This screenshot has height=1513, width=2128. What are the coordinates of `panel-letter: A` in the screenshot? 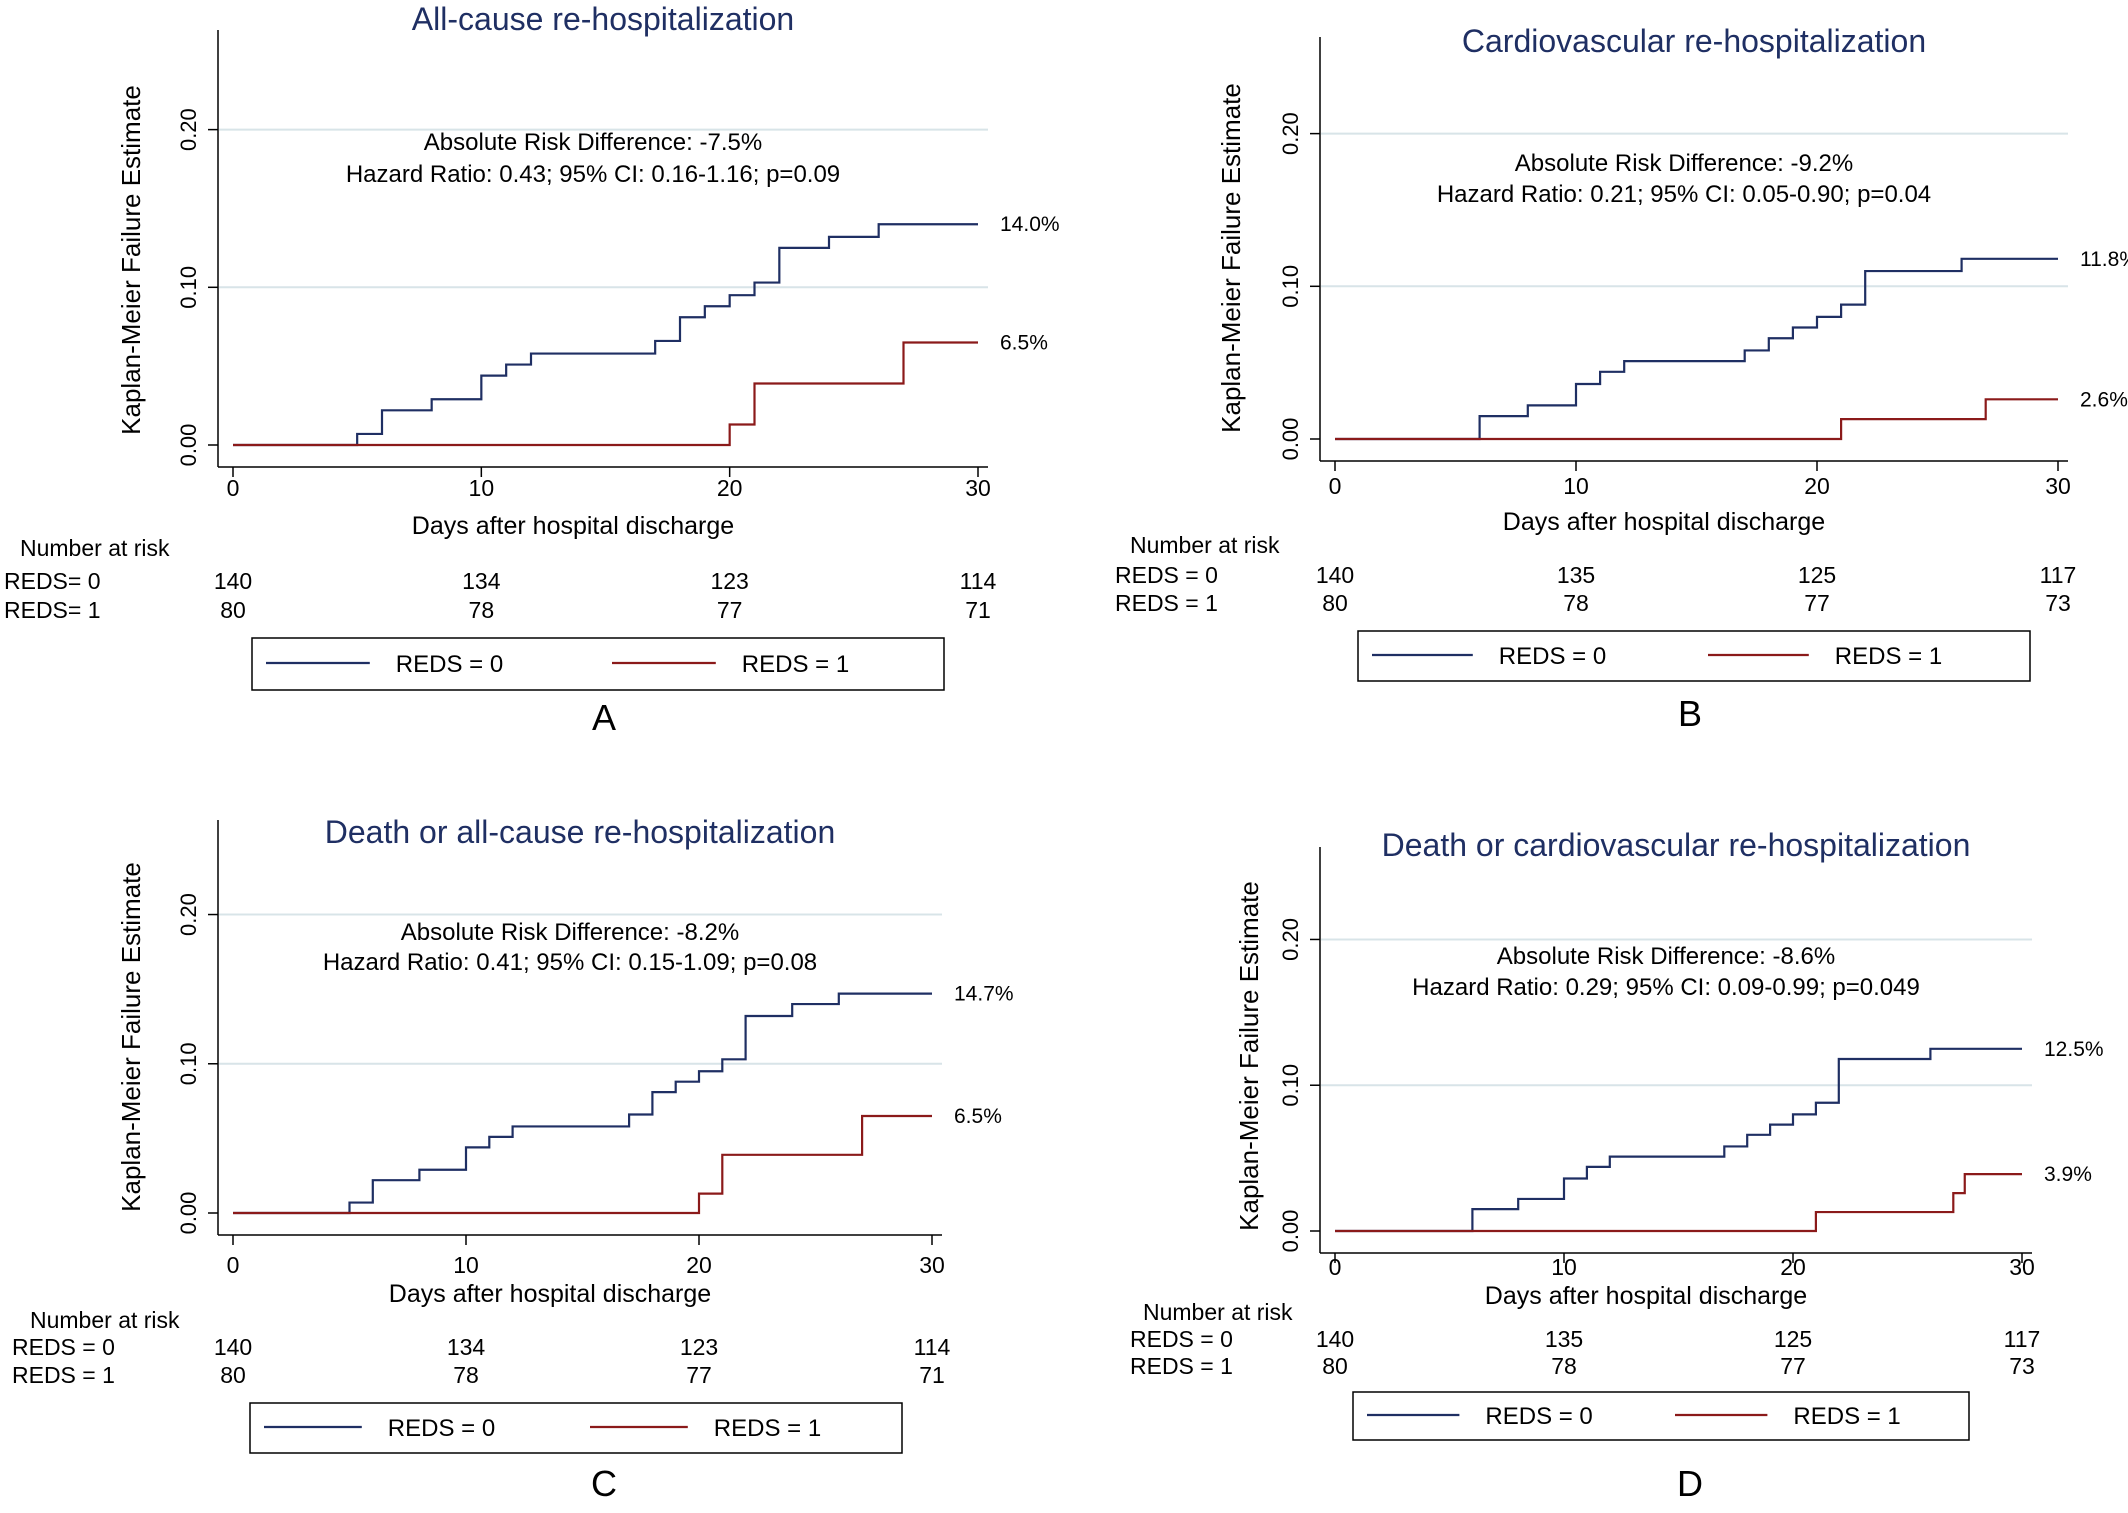 It's located at (604, 717).